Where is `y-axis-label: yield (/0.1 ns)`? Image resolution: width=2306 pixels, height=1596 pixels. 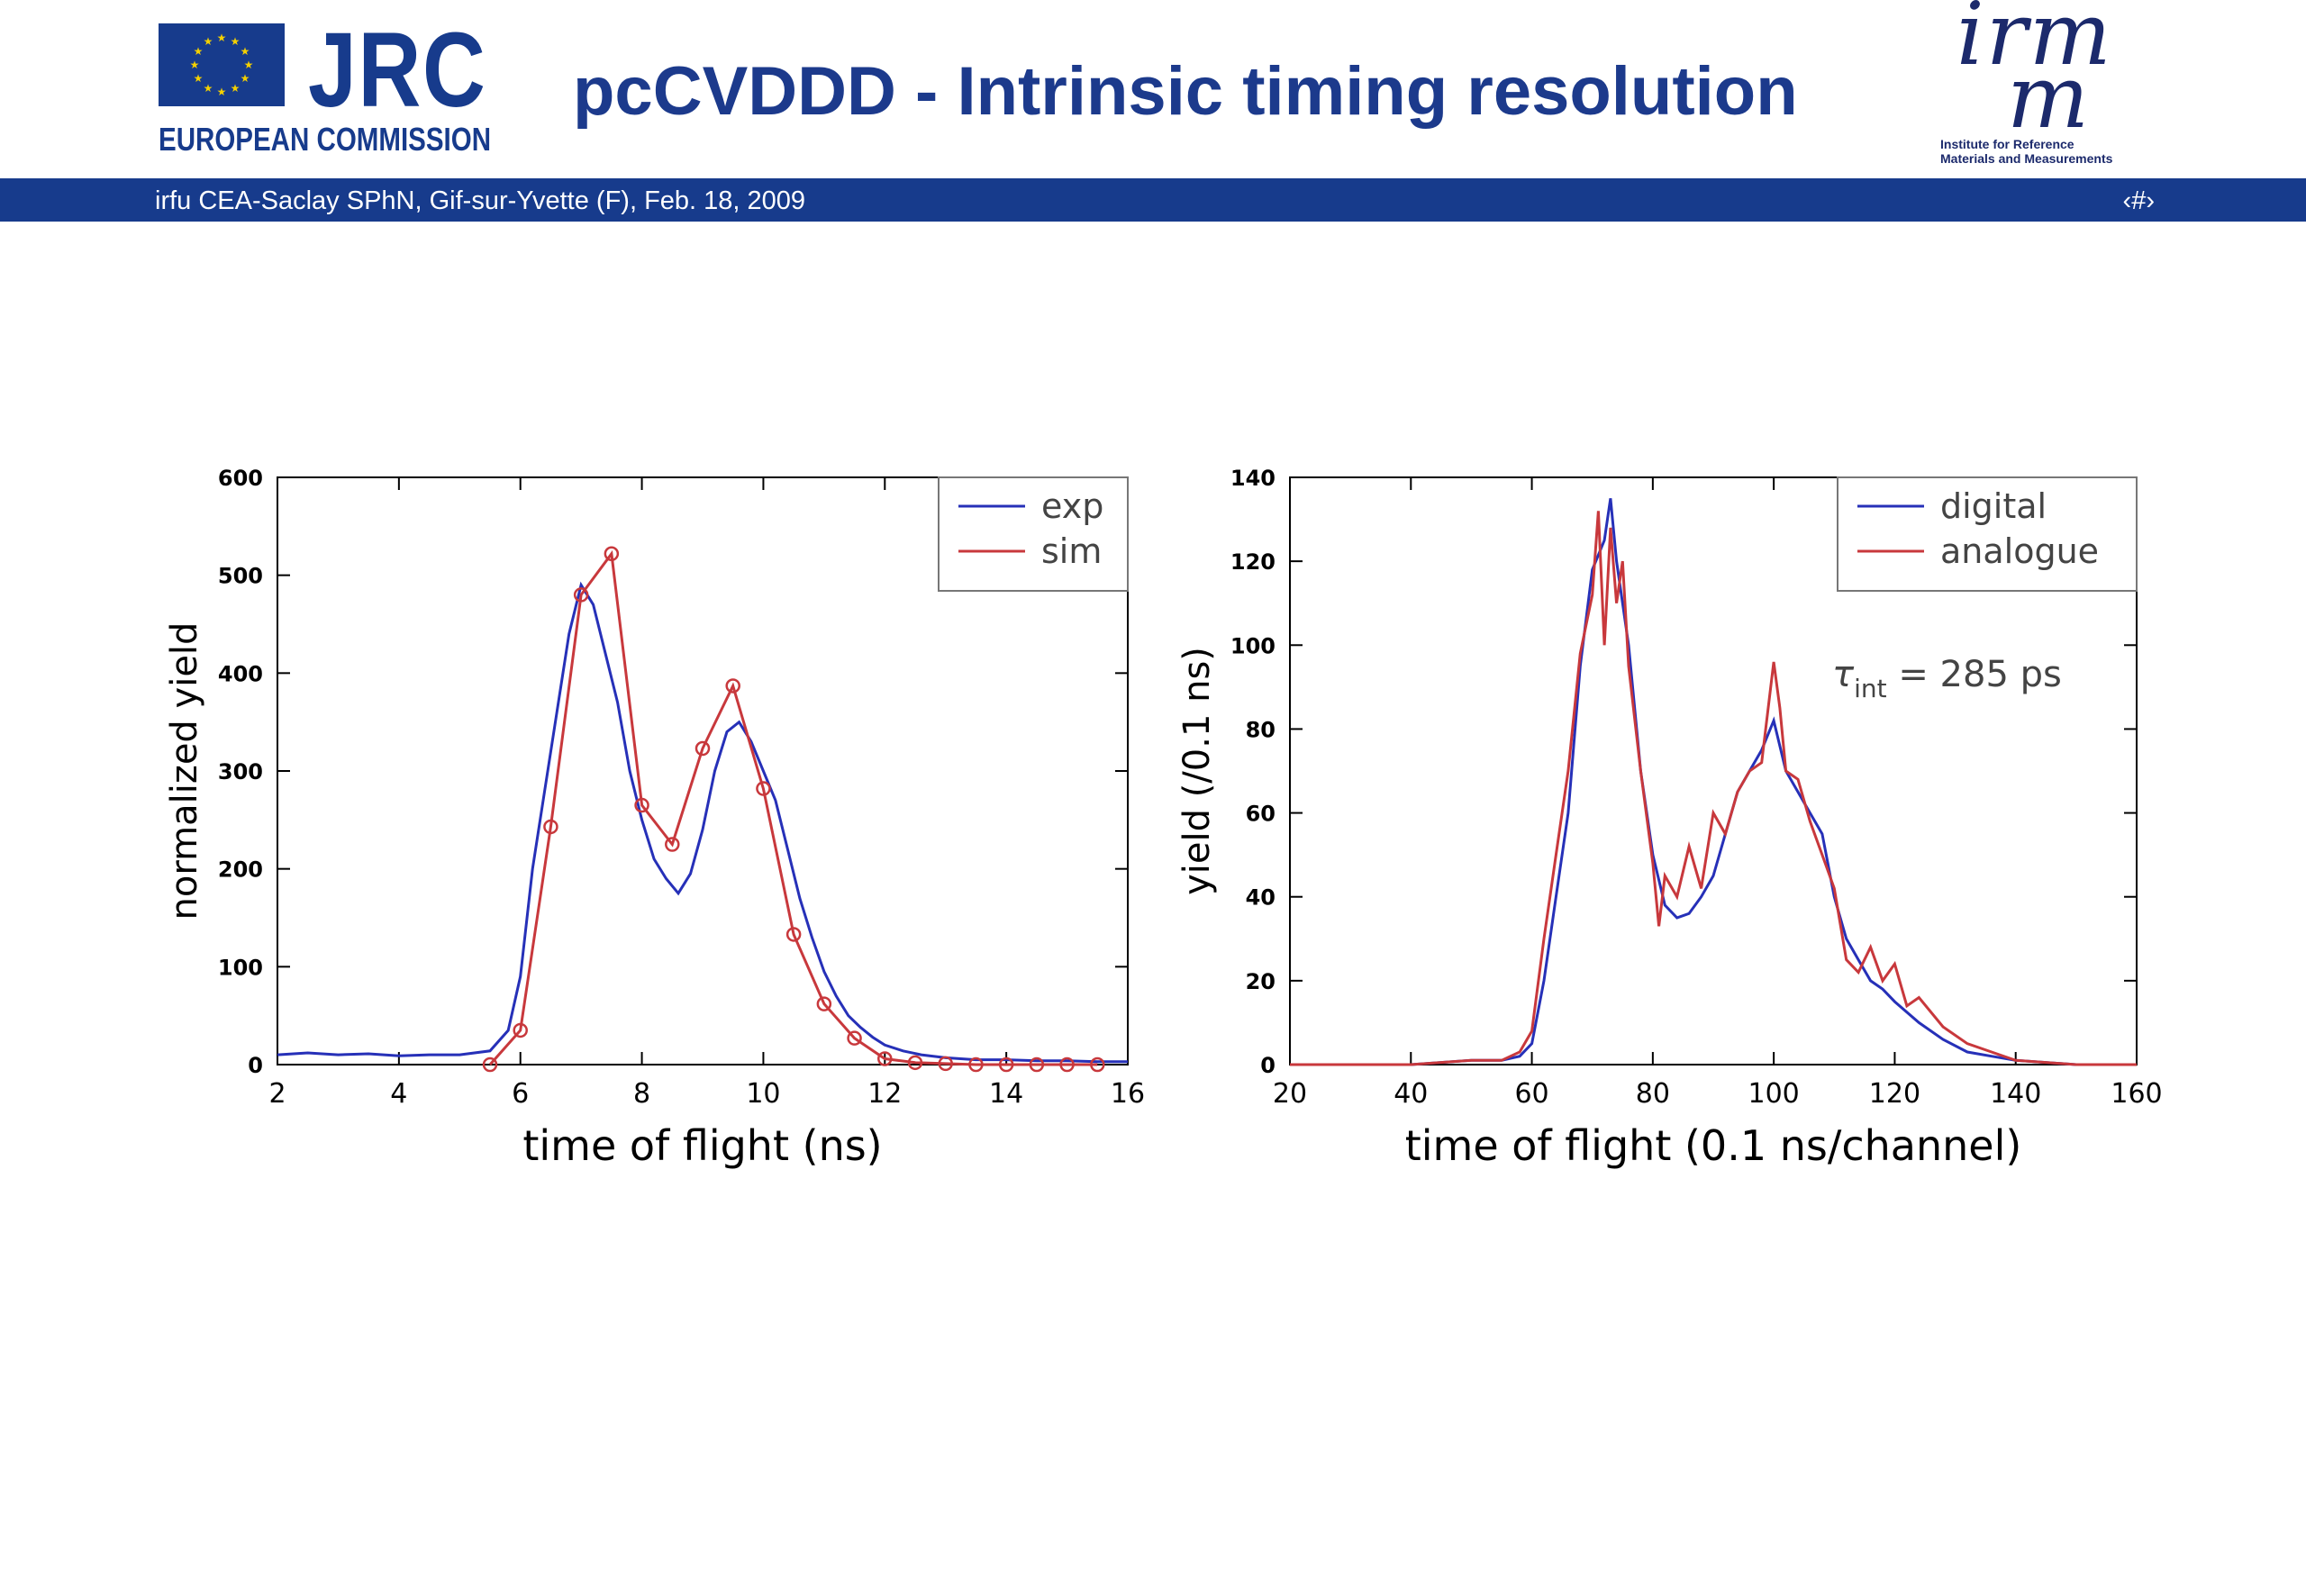
y-axis-label: yield (/0.1 ns) is located at coordinates (1197, 771).